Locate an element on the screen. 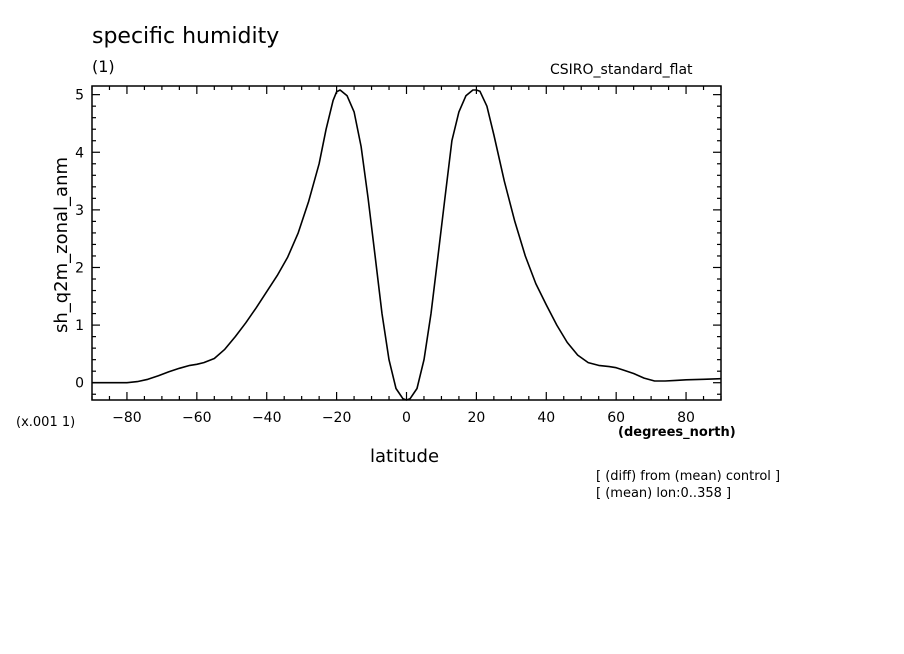 The height and width of the screenshot is (654, 904). x-tick-label: 80 is located at coordinates (686, 418).